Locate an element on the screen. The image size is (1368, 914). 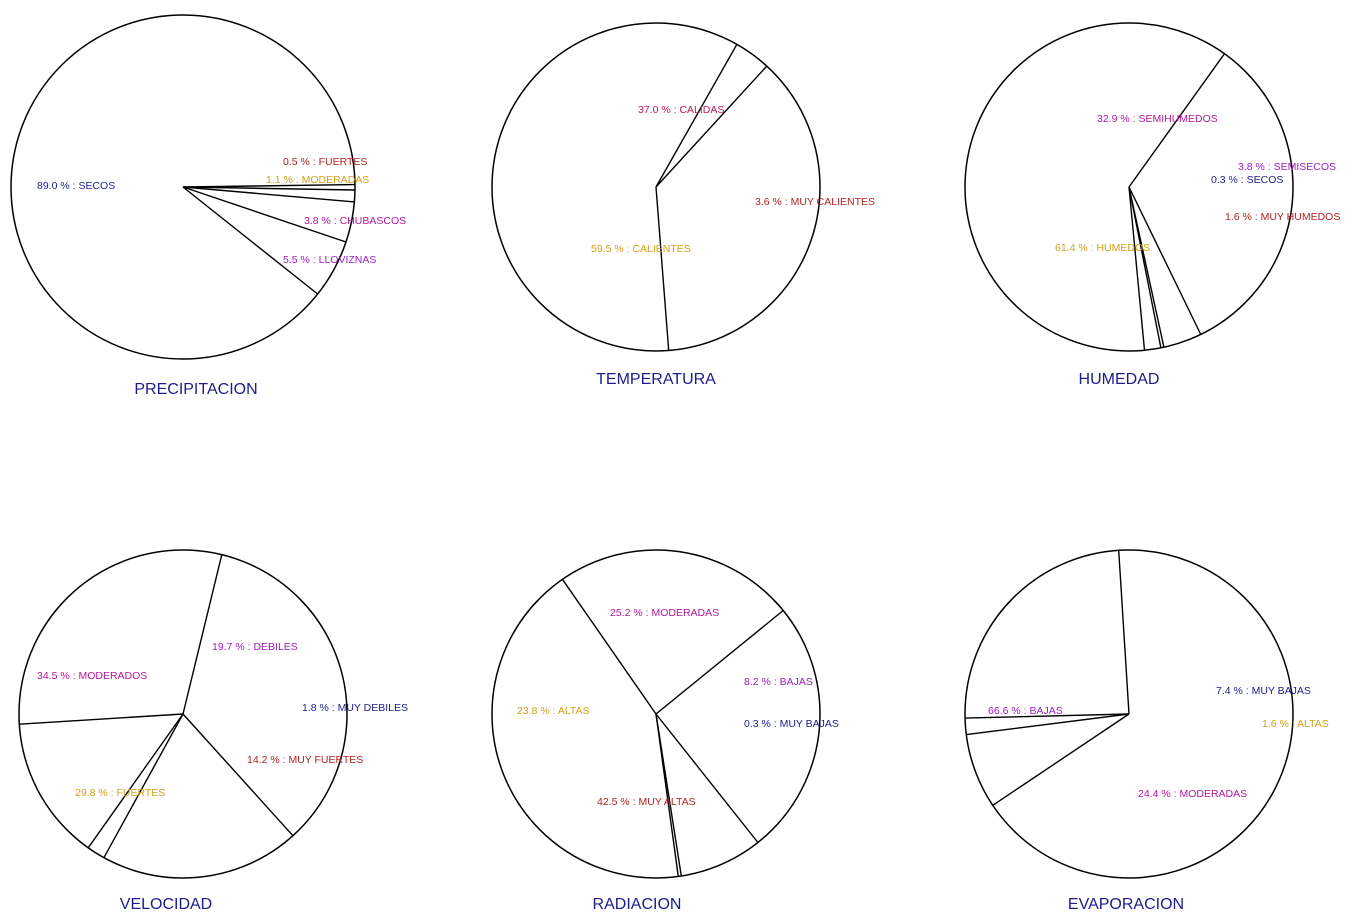
pie-label-moderadas: 1.1 % : MODERADAS is located at coordinates (317, 180).